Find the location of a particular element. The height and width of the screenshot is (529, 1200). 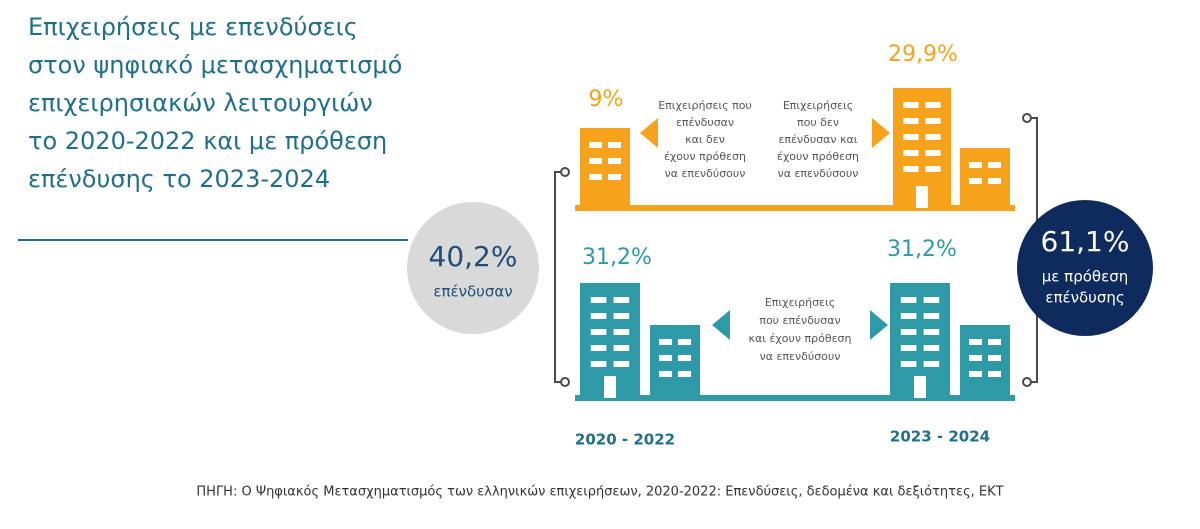

title-line: επένδυσης το 2023-2024 is located at coordinates (179, 179).